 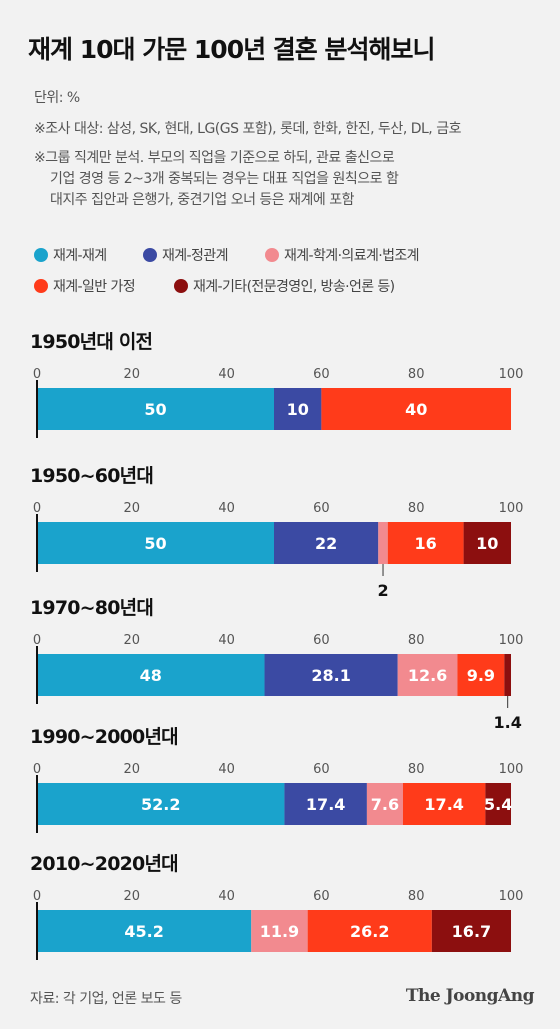 I want to click on legend-label: 재계-재계, so click(x=80, y=256).